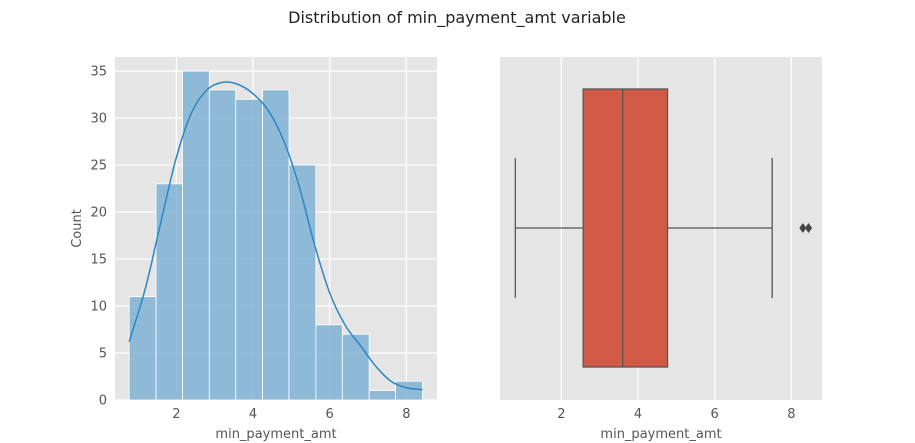 This screenshot has width=915, height=443. Describe the element at coordinates (98, 260) in the screenshot. I see `y-tick-label: 15` at that location.